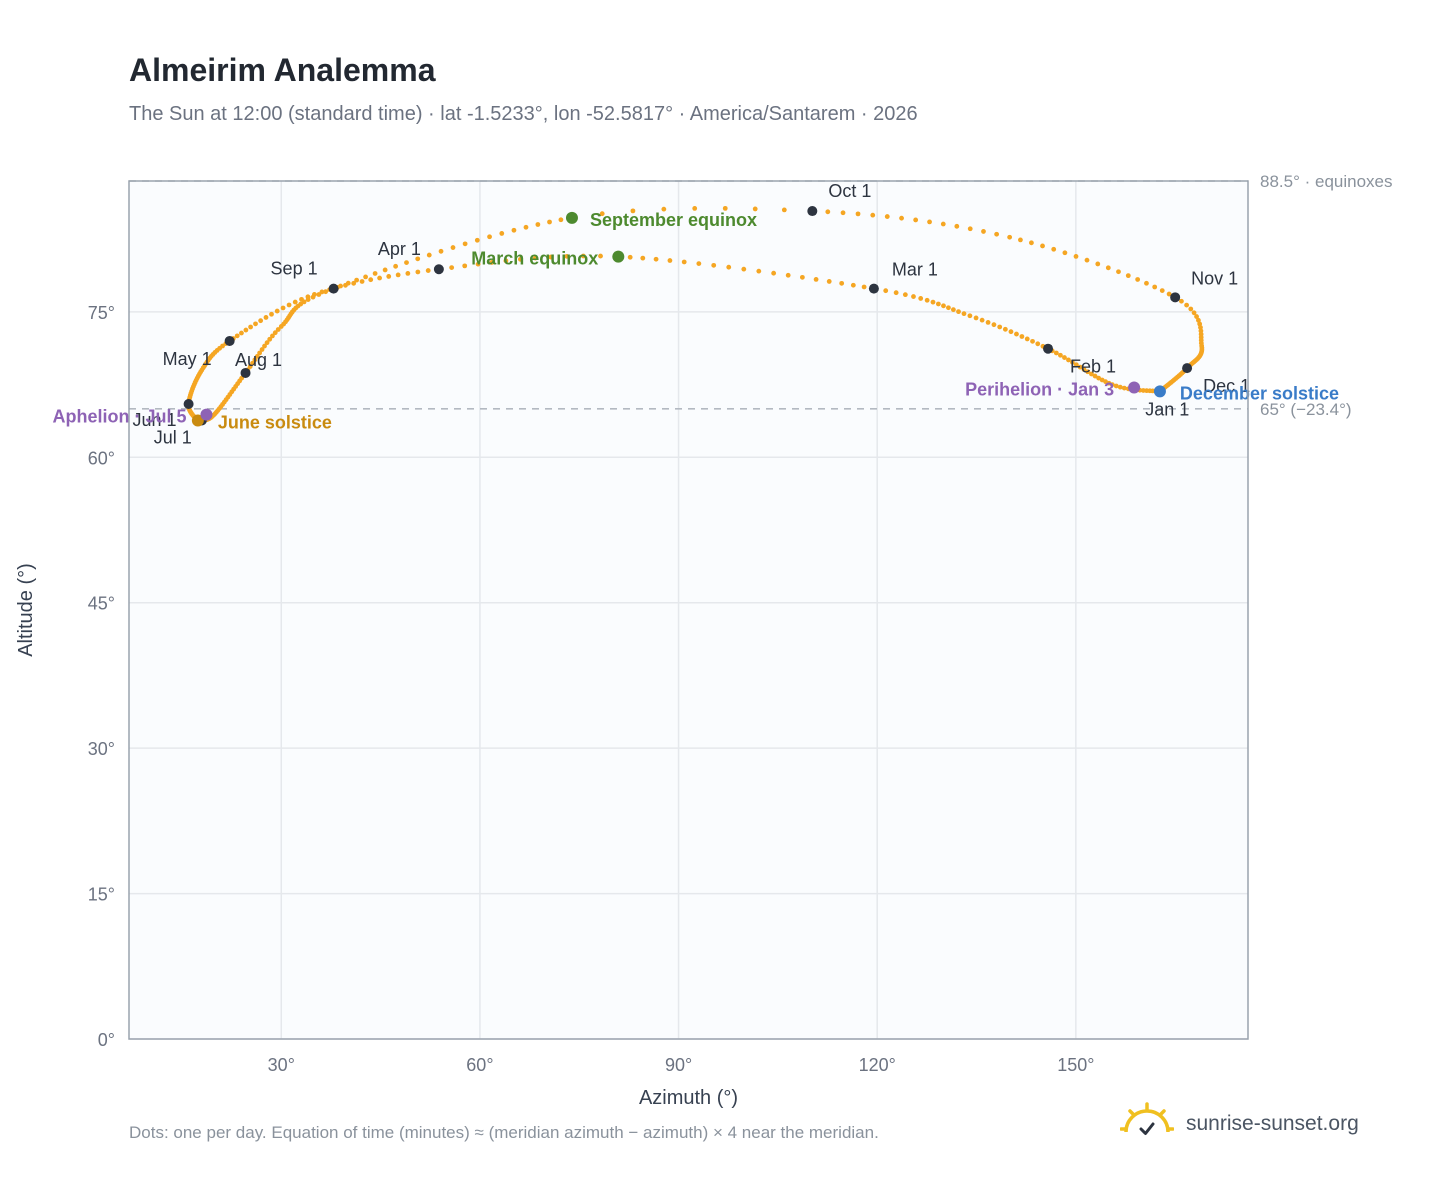 The image size is (1448, 1188). Describe the element at coordinates (1259, 393) in the screenshot. I see `event-label: December solstice` at that location.